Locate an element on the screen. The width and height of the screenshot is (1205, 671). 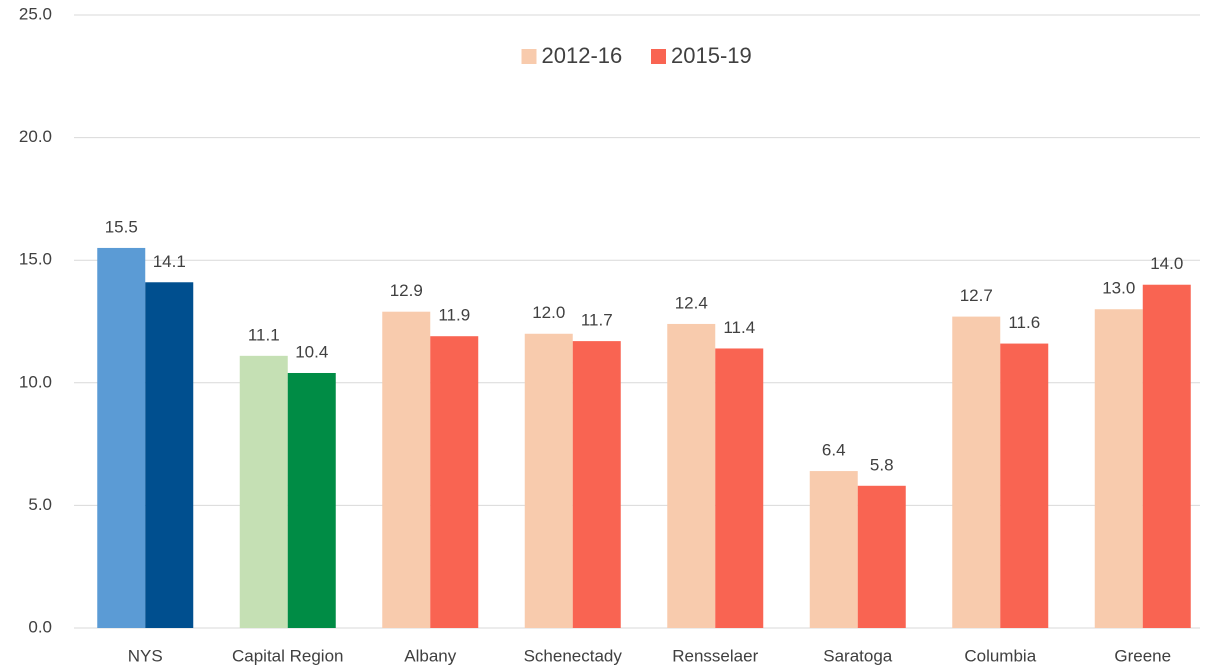
data-label: 11.1 is located at coordinates (264, 334).